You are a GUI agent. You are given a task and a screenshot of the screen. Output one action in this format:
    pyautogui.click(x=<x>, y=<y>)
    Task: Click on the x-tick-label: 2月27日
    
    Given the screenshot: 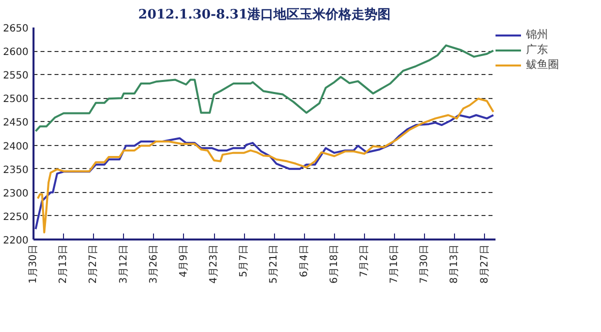 What is the action you would take?
    pyautogui.click(x=94, y=264)
    